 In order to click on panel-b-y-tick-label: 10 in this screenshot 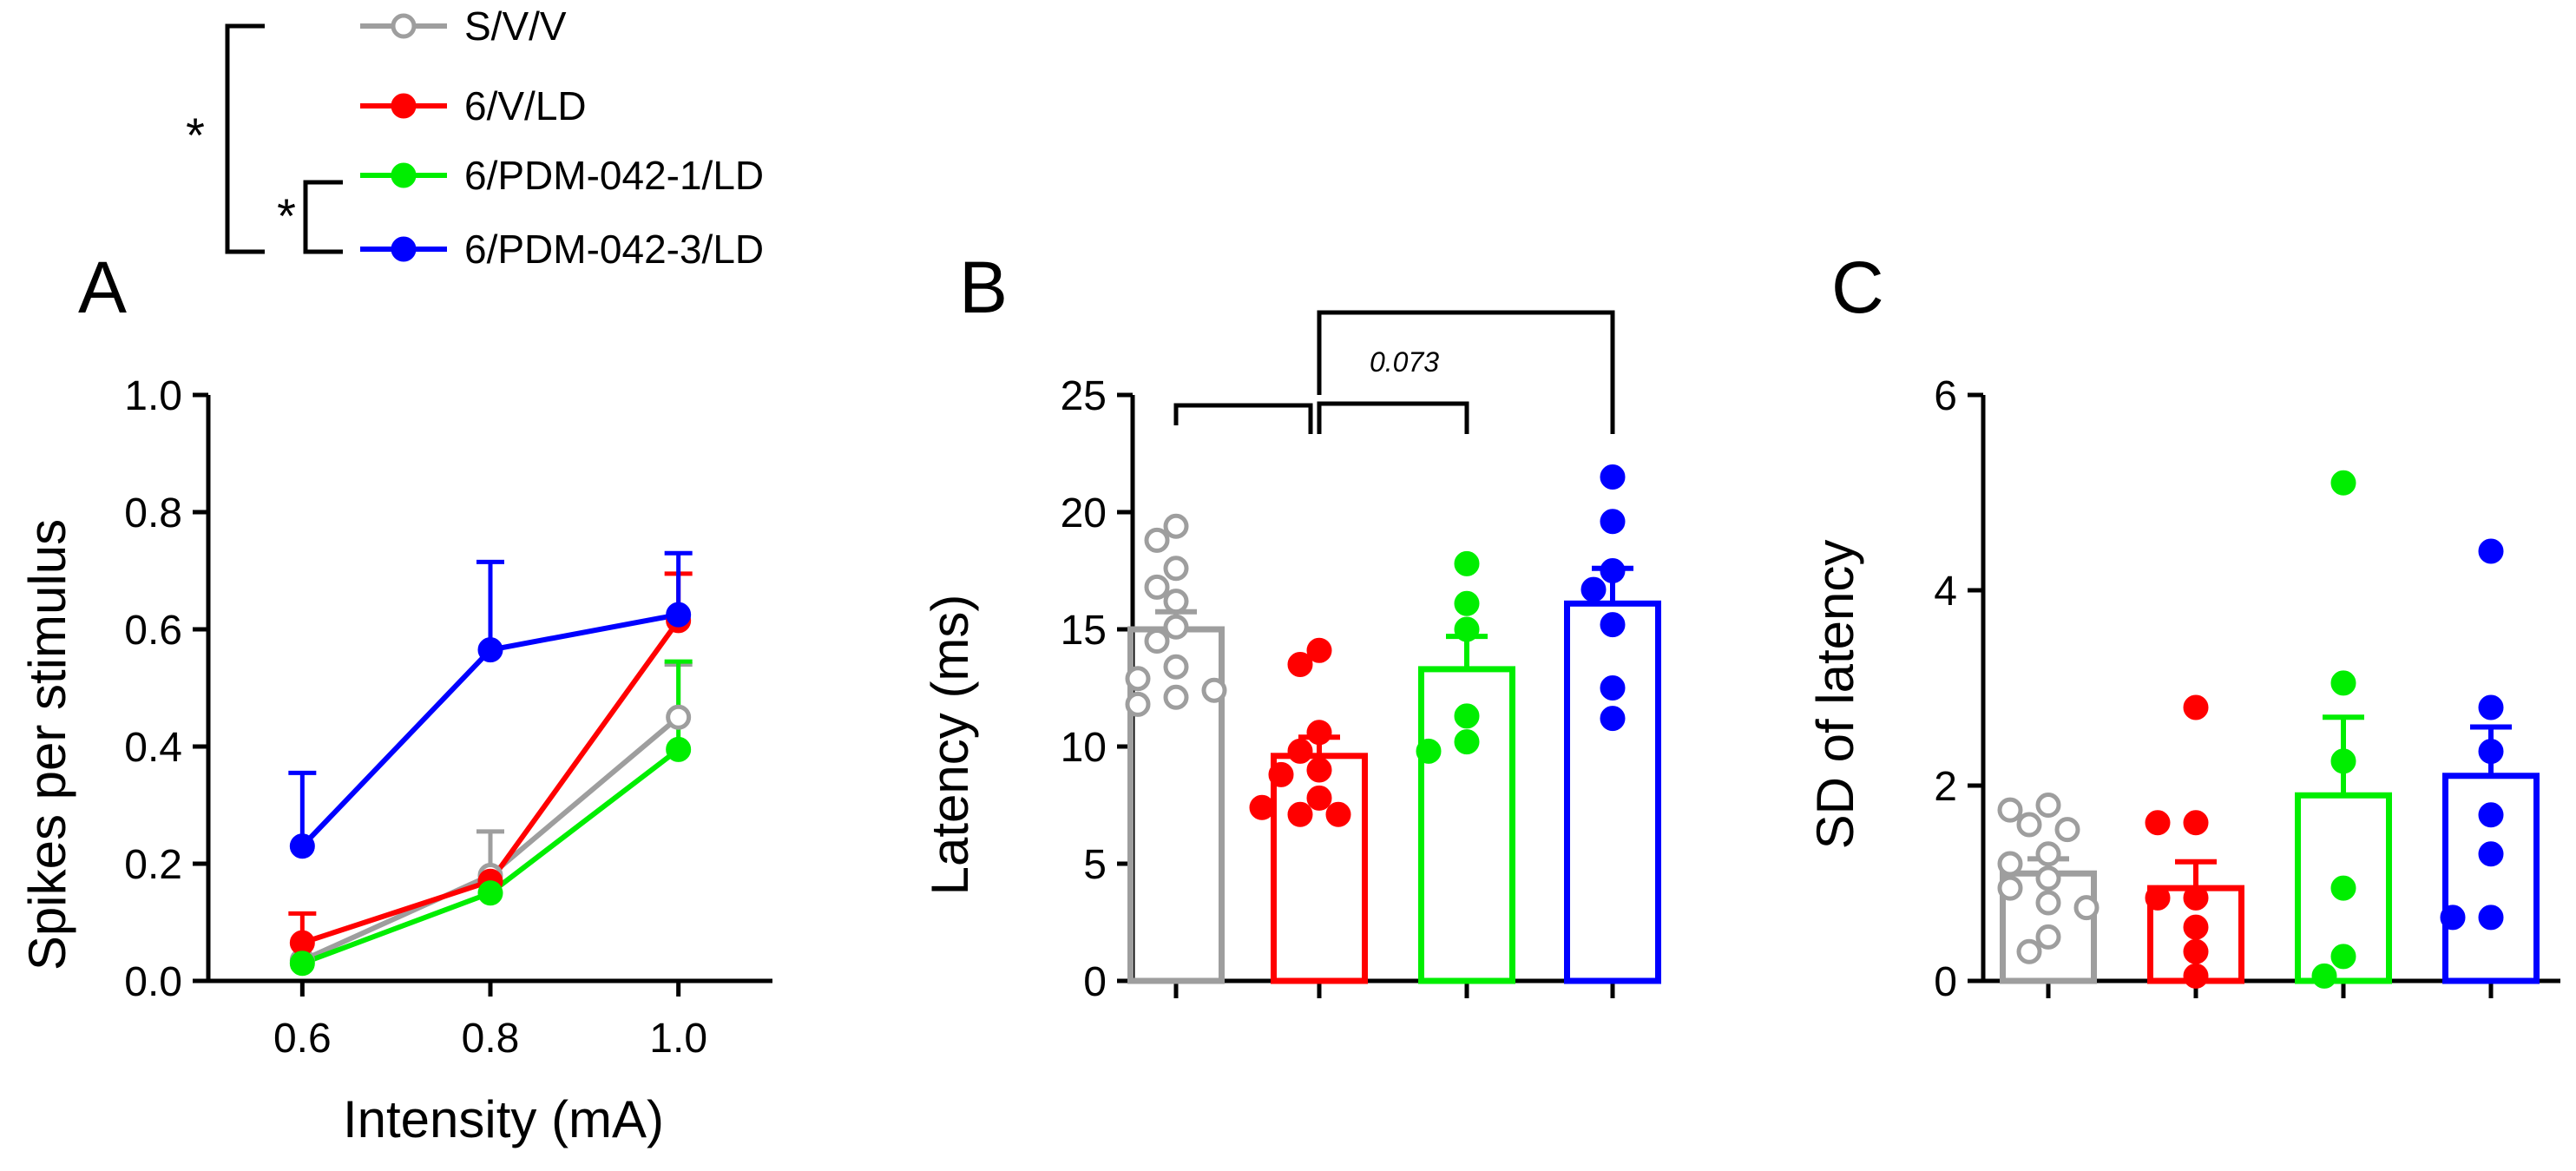, I will do `click(1084, 748)`.